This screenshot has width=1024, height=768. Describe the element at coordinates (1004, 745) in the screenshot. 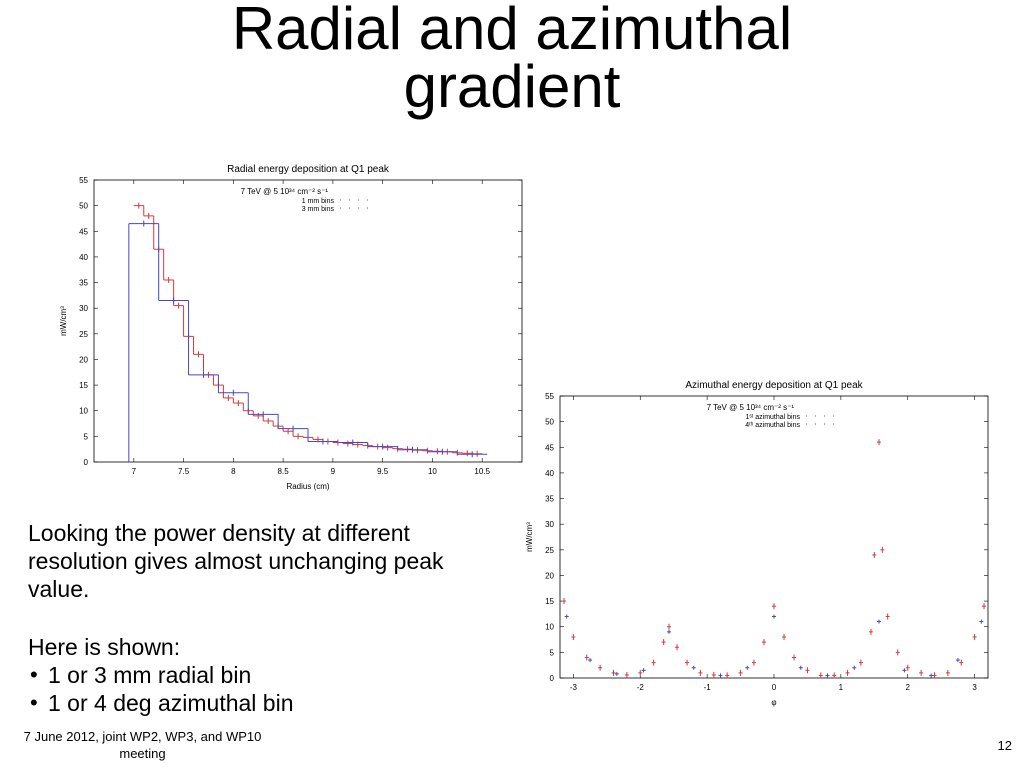

I see `page-number: 12` at that location.